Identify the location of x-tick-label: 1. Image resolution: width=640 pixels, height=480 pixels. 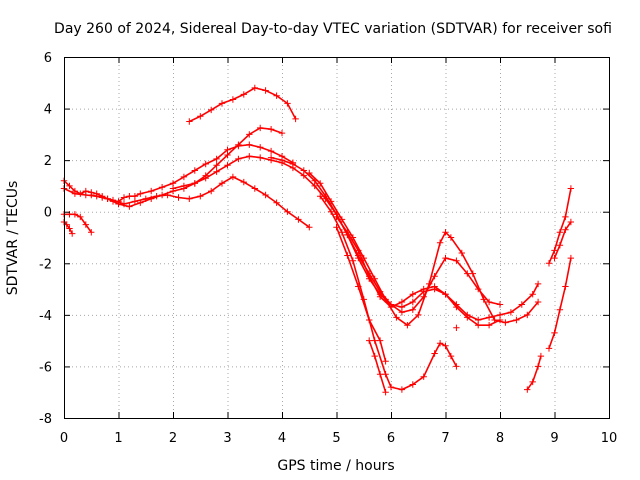
(118, 438).